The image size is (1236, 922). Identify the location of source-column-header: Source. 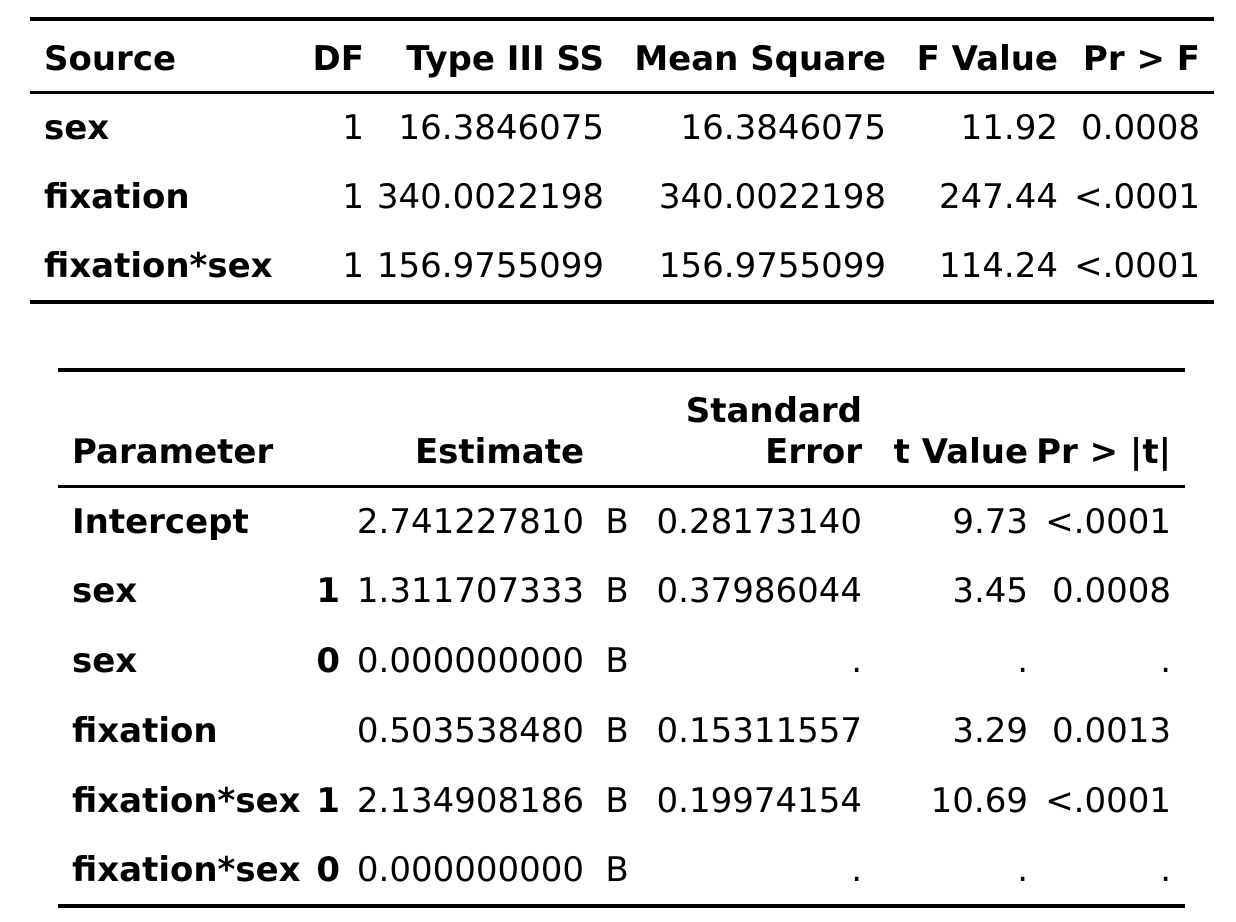
(158, 56).